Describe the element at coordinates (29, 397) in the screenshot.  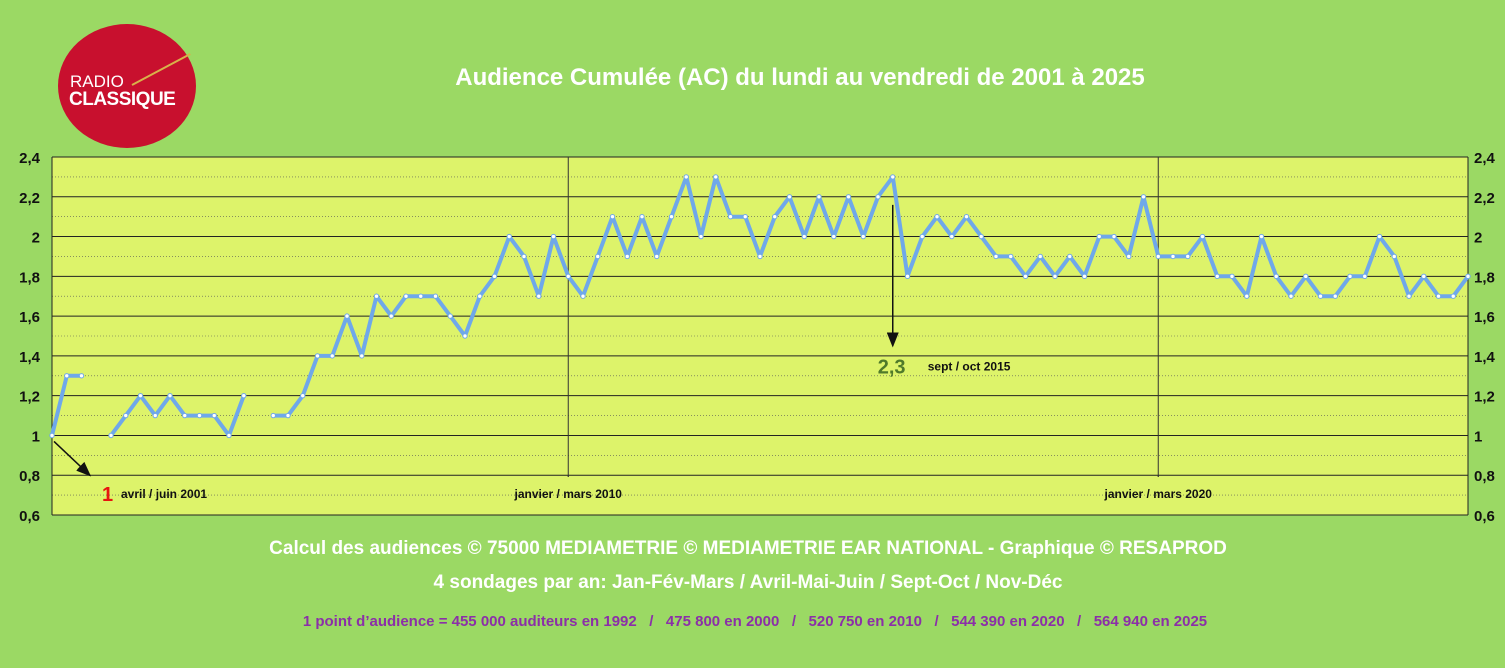
I see `y-tick-label-left: 1,2` at that location.